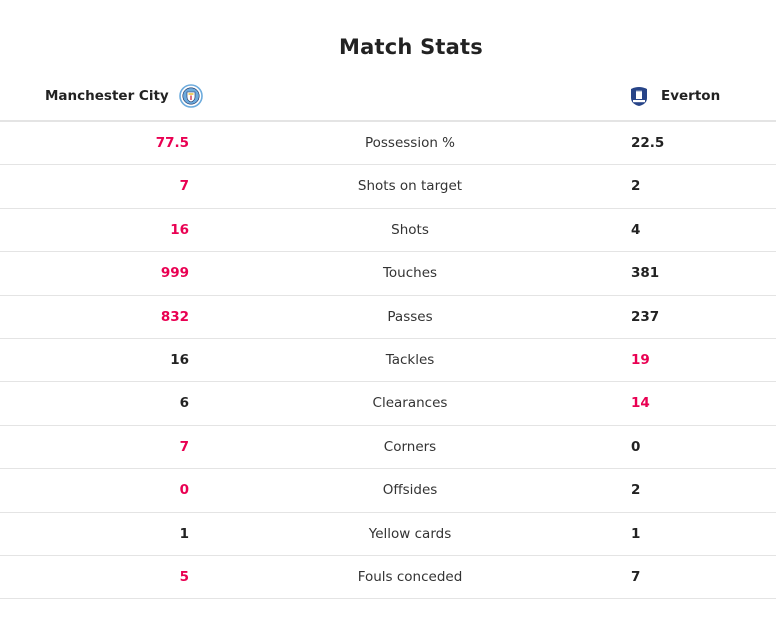 The height and width of the screenshot is (621, 776). What do you see at coordinates (411, 47) in the screenshot?
I see `page-title: Match Stats` at bounding box center [411, 47].